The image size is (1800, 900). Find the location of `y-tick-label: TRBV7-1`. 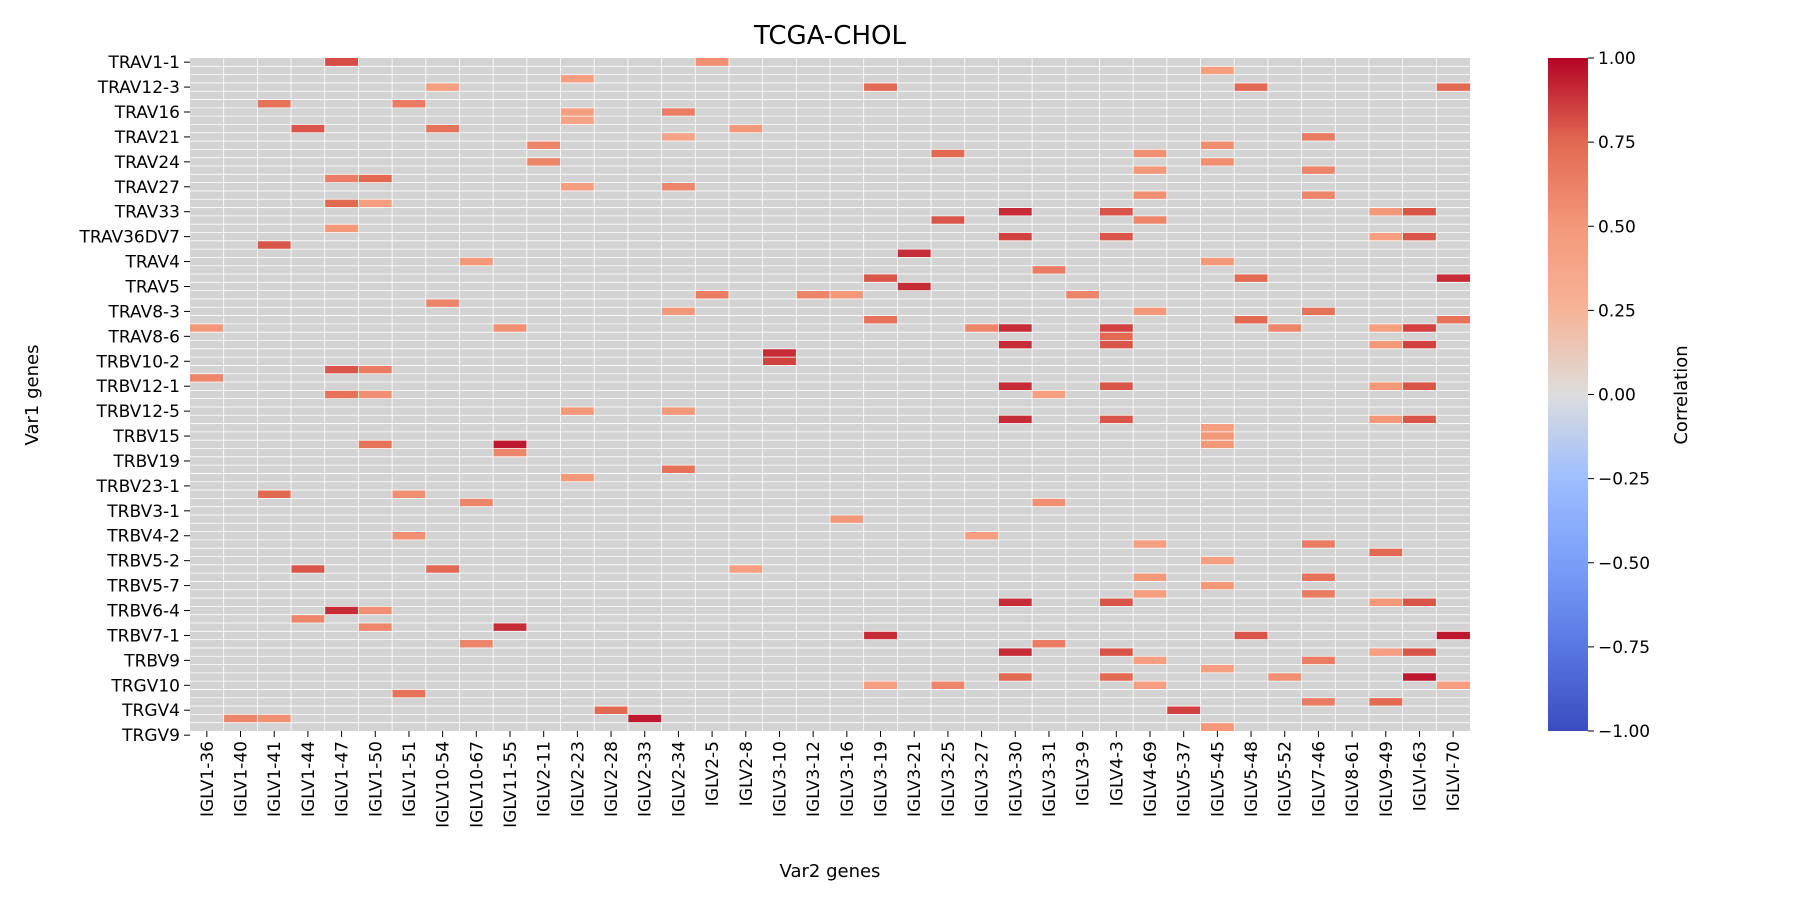

y-tick-label: TRBV7-1 is located at coordinates (143, 636).